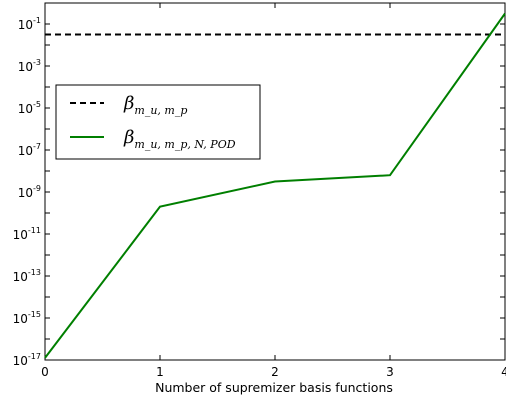 This screenshot has width=506, height=396. Describe the element at coordinates (503, 372) in the screenshot. I see `x-tick-label: 4` at that location.